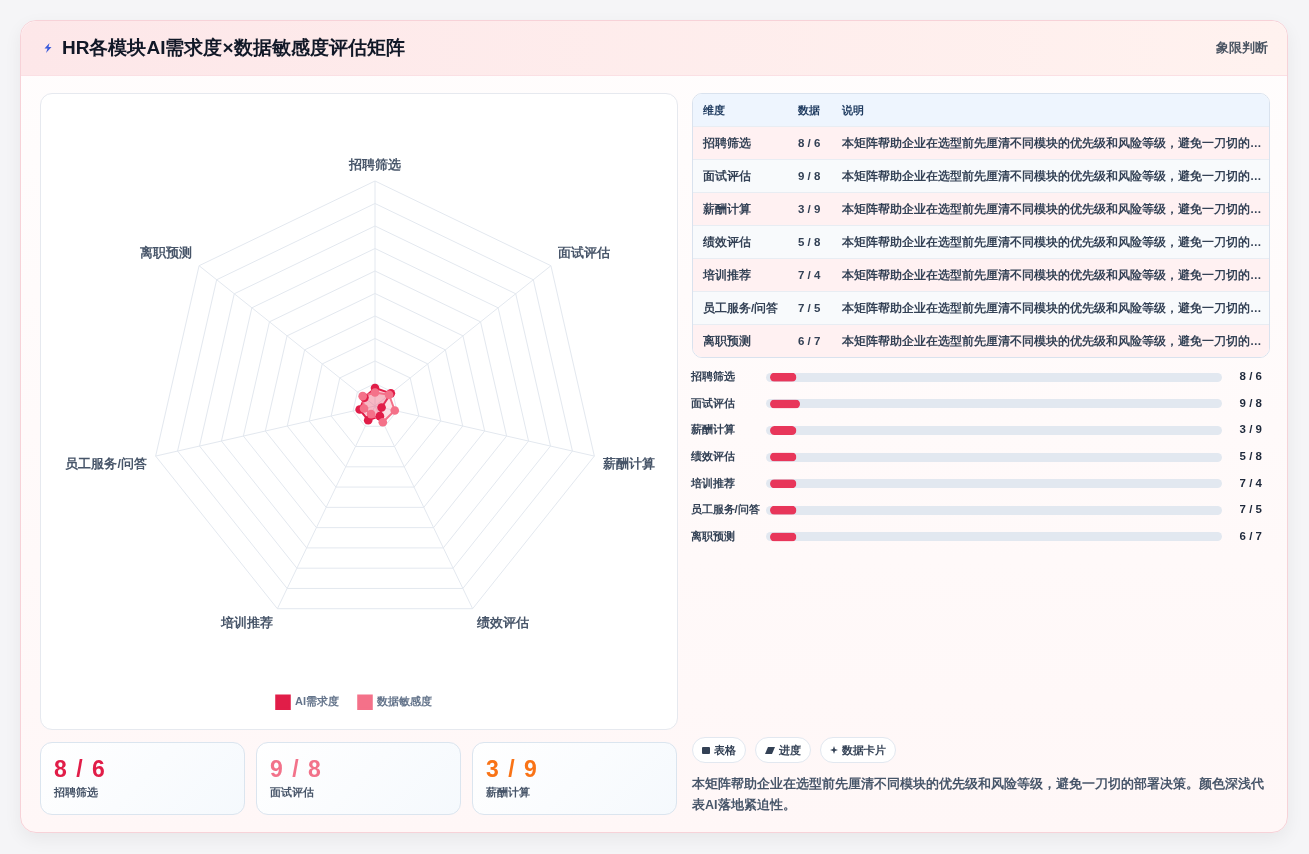 The width and height of the screenshot is (1309, 854). I want to click on legend-label: 数据敏感度, so click(404, 701).